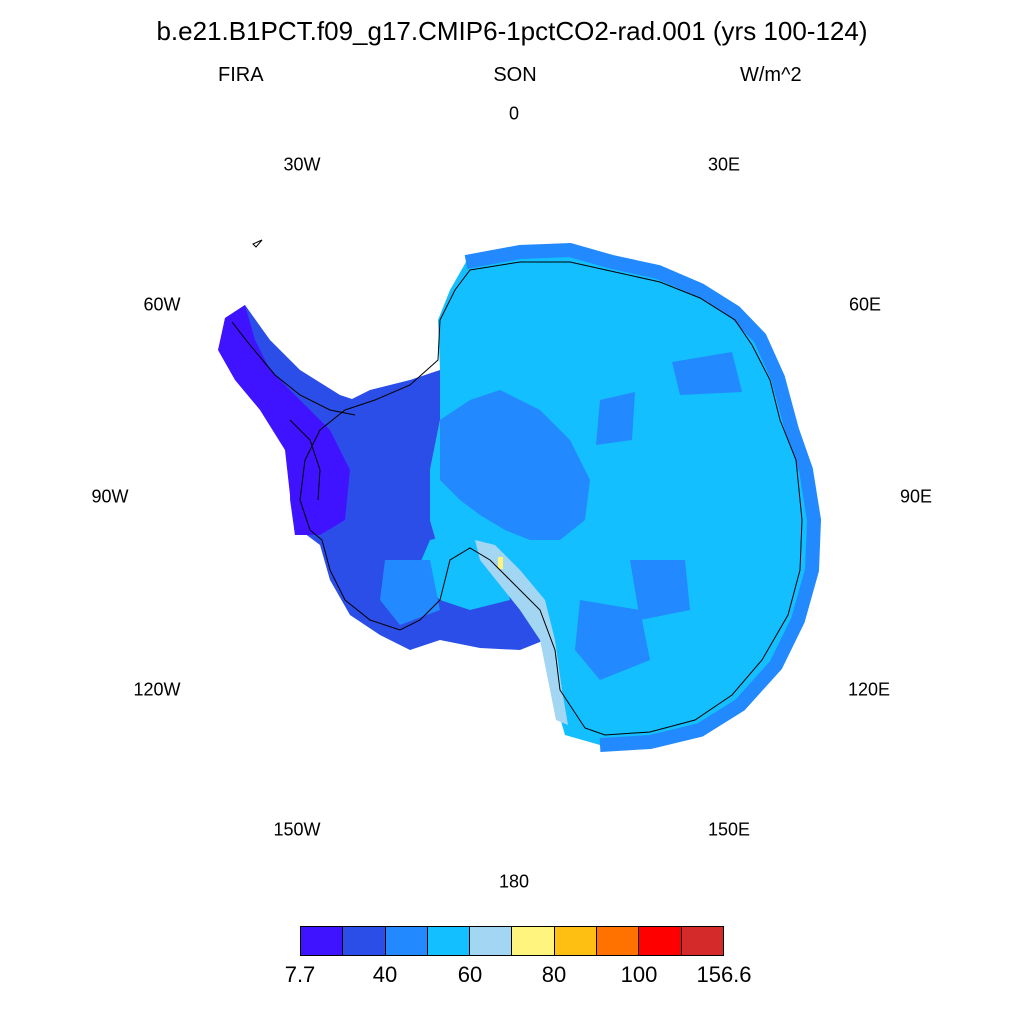 The image size is (1024, 1024). What do you see at coordinates (639, 974) in the screenshot?
I see `colorbar-label-100: 100` at bounding box center [639, 974].